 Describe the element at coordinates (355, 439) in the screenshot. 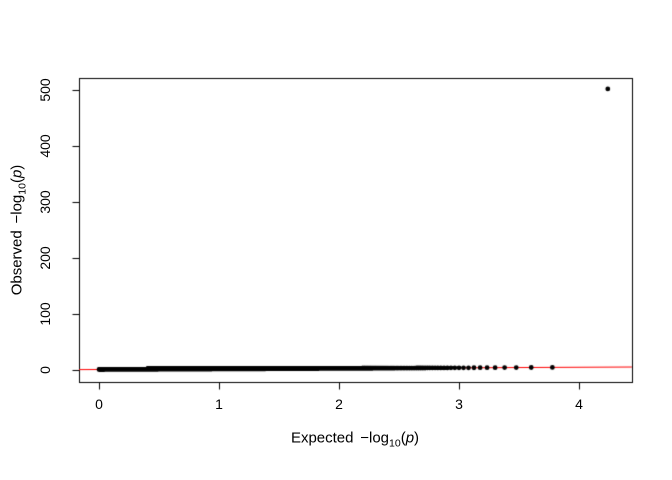

I see `x-axis-title: Expected −log10(p)` at that location.